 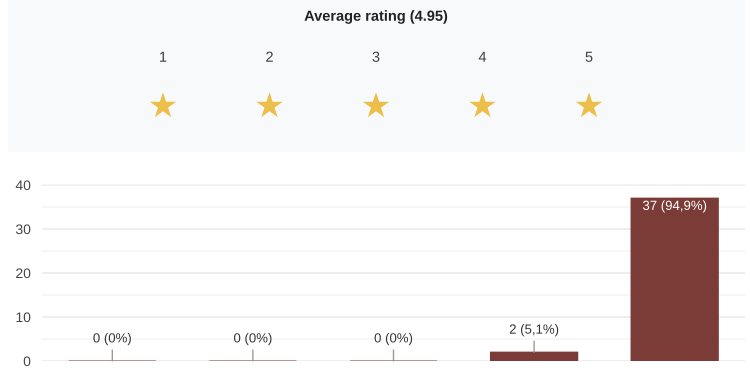 What do you see at coordinates (23, 185) in the screenshot?
I see `y-tick-label: 40` at bounding box center [23, 185].